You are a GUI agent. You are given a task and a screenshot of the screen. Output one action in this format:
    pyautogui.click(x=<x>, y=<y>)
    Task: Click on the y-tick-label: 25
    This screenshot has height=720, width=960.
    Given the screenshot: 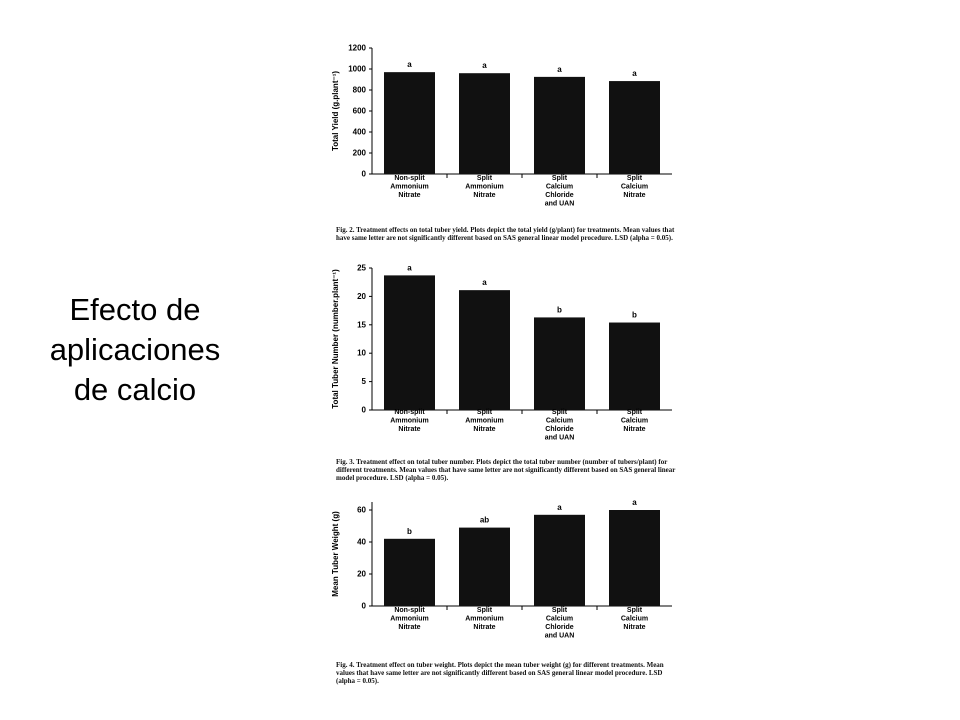 What is the action you would take?
    pyautogui.click(x=361, y=268)
    